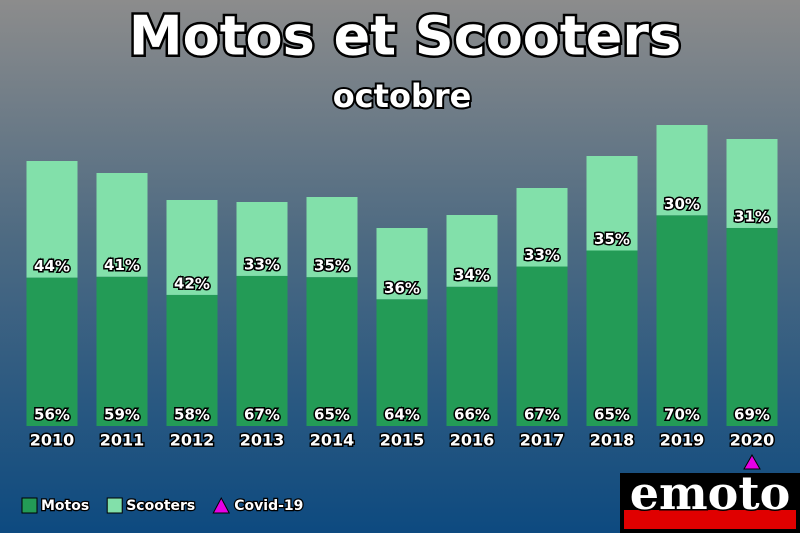 Image resolution: width=800 pixels, height=533 pixels. What do you see at coordinates (192, 415) in the screenshot?
I see `data-label: 58%` at bounding box center [192, 415].